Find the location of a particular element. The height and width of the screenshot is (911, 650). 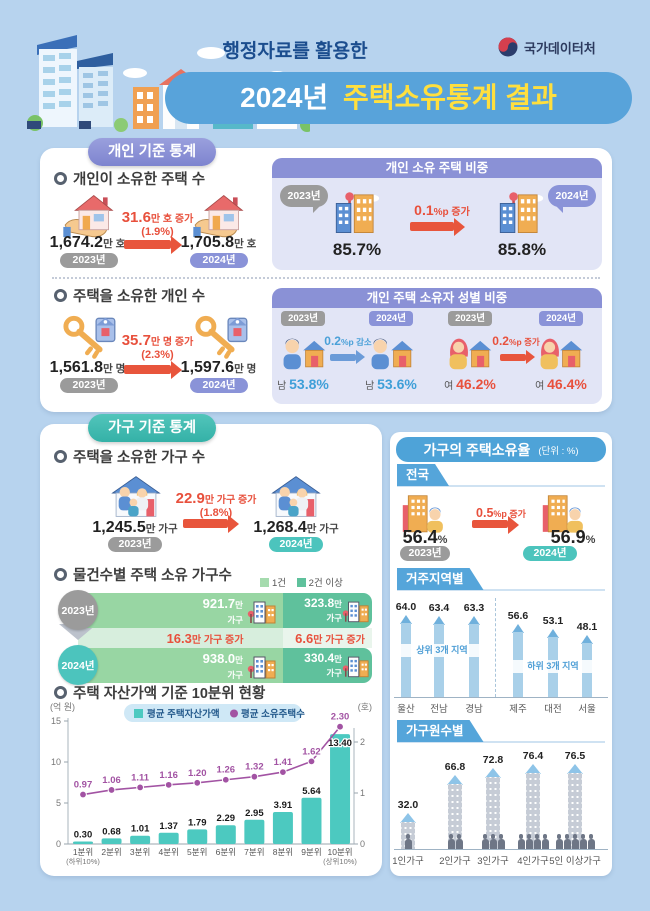

owners-heading: 주택을 소유한 개인 수 is located at coordinates (129, 295).